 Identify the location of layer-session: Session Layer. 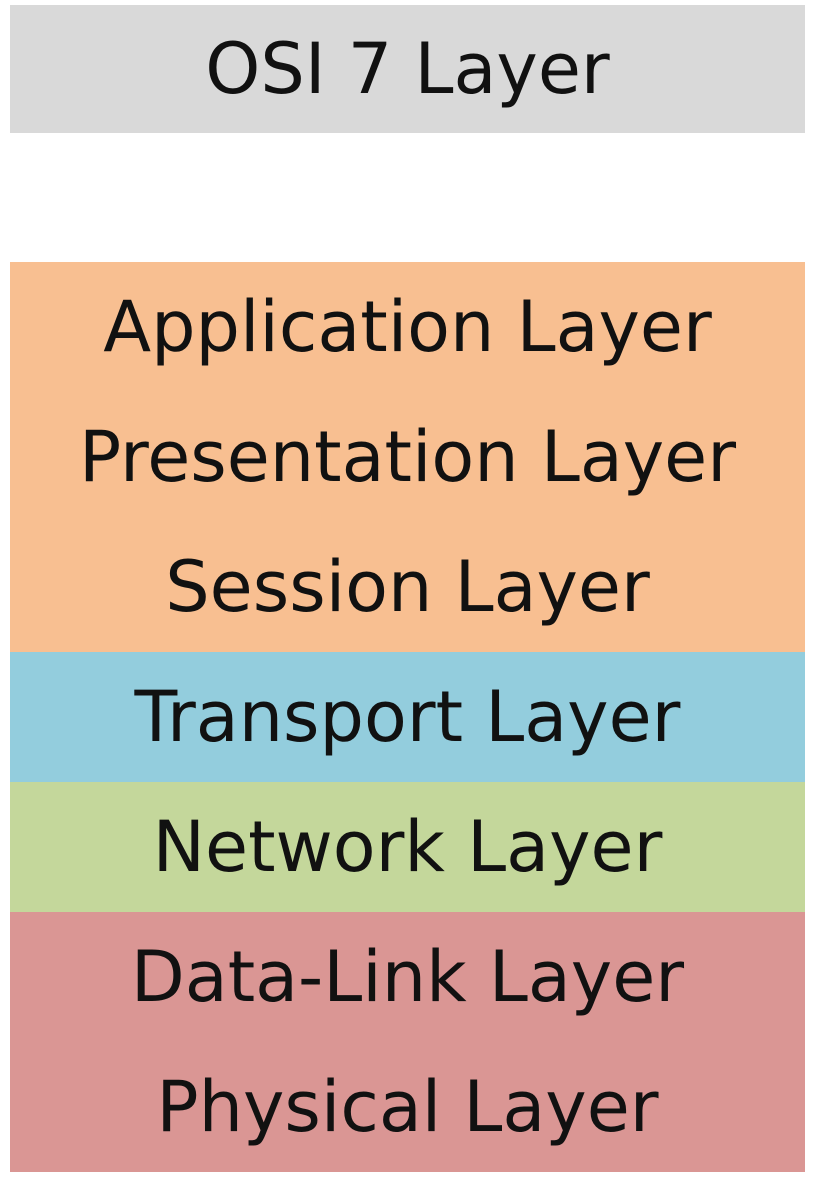
(407, 587).